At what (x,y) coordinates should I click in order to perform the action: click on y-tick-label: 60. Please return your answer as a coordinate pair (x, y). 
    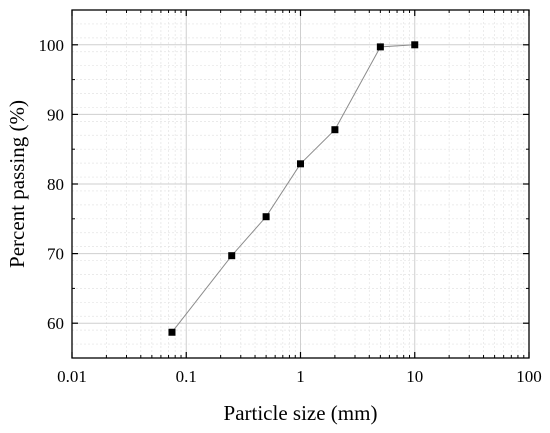
    Looking at the image, I should click on (55, 323).